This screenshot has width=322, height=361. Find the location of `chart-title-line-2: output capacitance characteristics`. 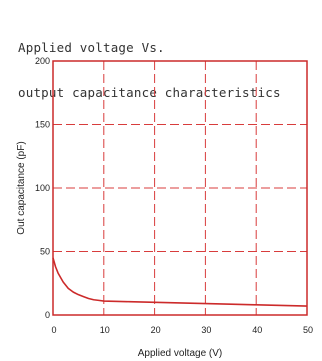

chart-title-line-2: output capacitance characteristics is located at coordinates (149, 92).